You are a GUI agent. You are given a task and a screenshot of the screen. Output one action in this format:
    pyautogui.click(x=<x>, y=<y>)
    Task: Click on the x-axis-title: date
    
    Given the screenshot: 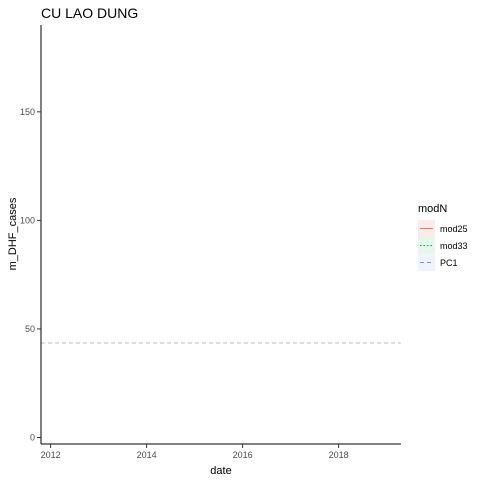 What is the action you would take?
    pyautogui.click(x=220, y=471)
    